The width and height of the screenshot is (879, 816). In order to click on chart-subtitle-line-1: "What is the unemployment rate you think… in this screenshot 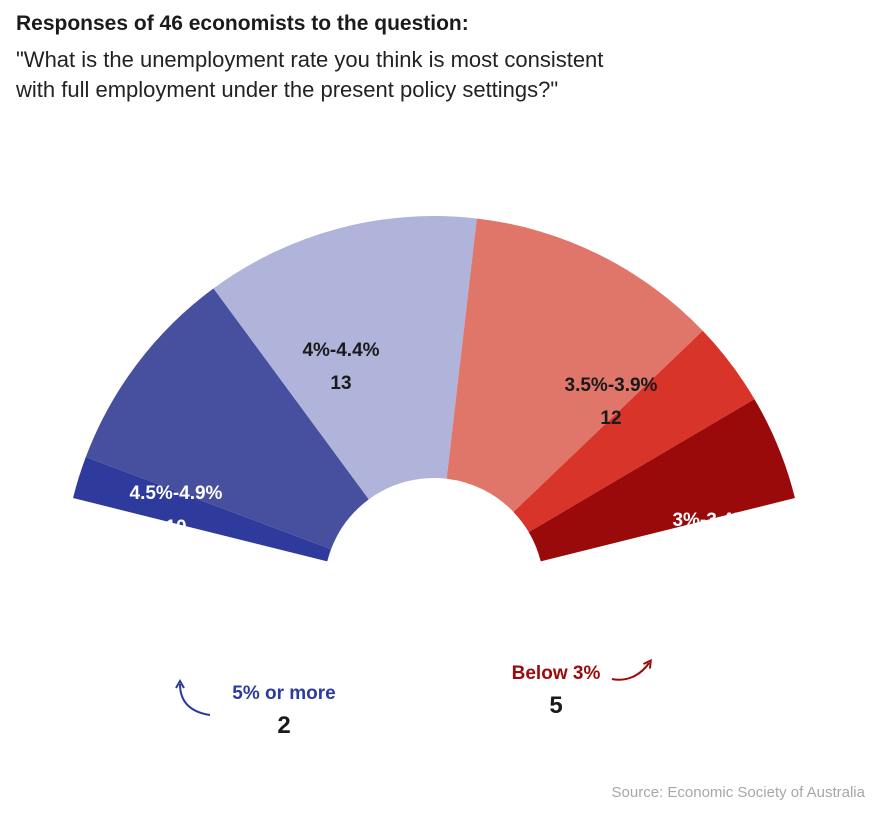, I will do `click(310, 59)`.